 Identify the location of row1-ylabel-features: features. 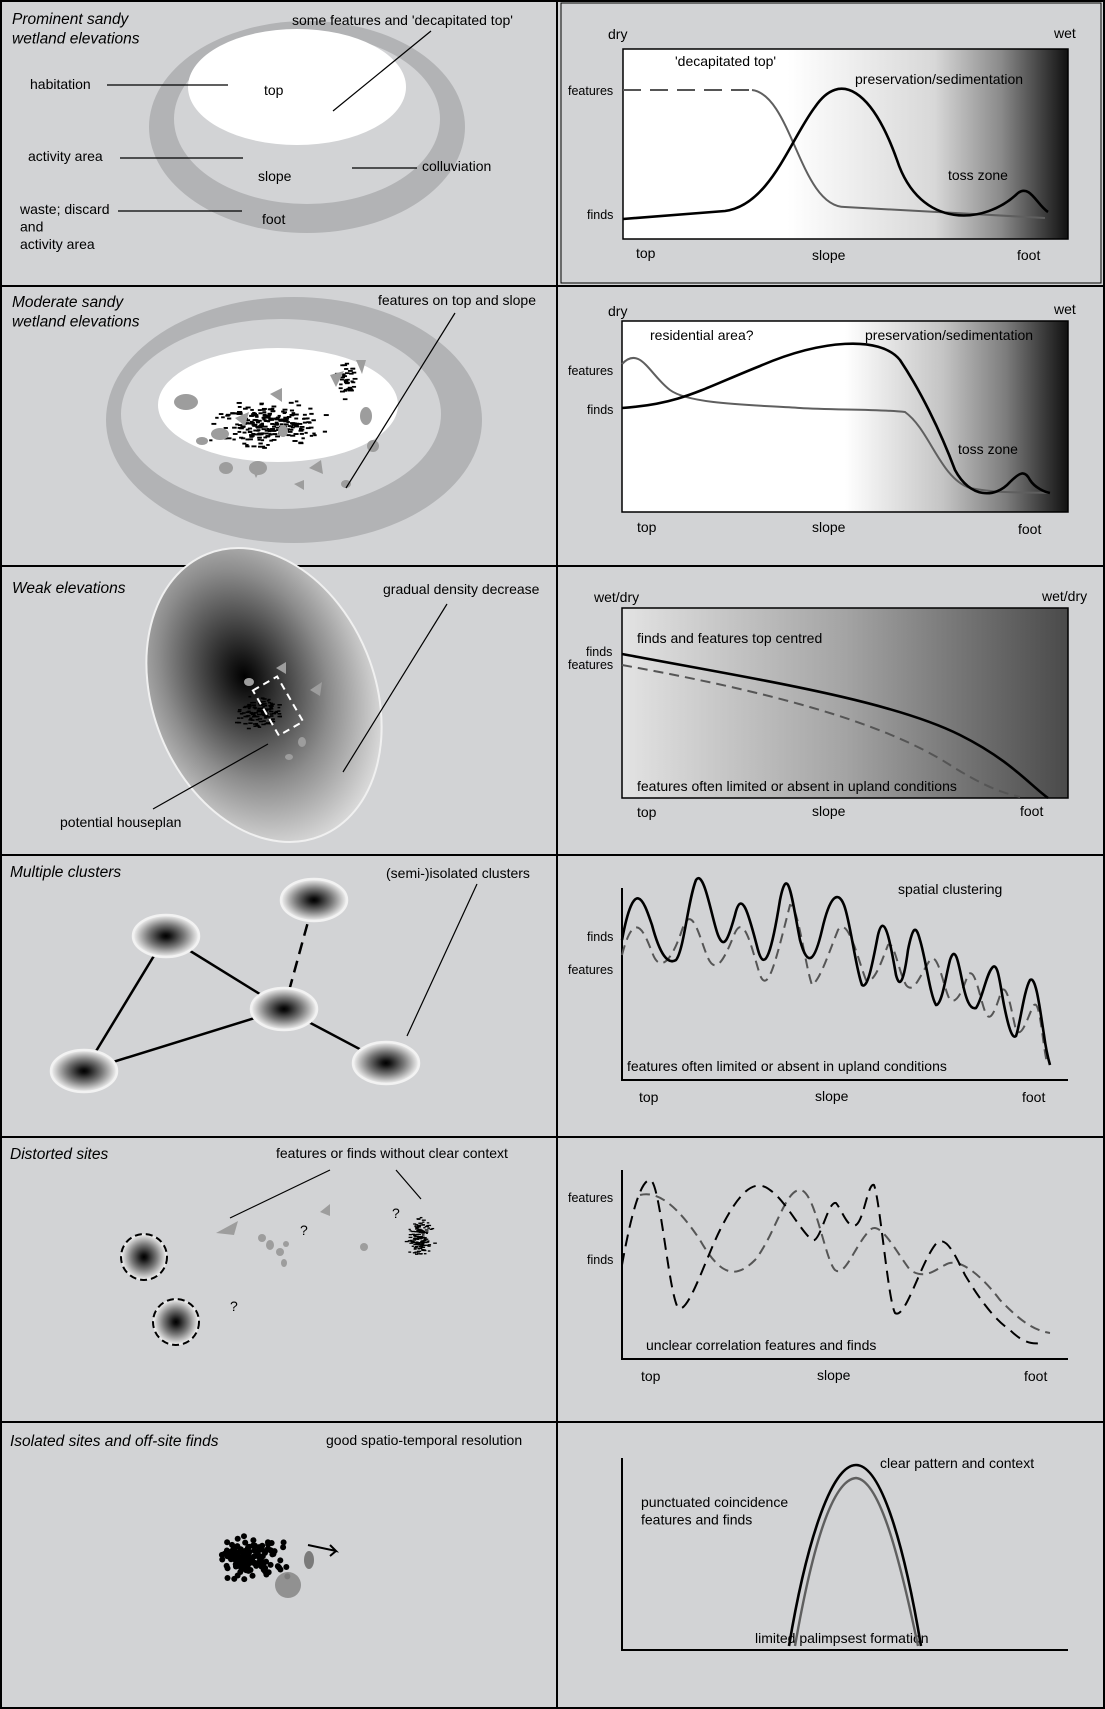
(590, 91).